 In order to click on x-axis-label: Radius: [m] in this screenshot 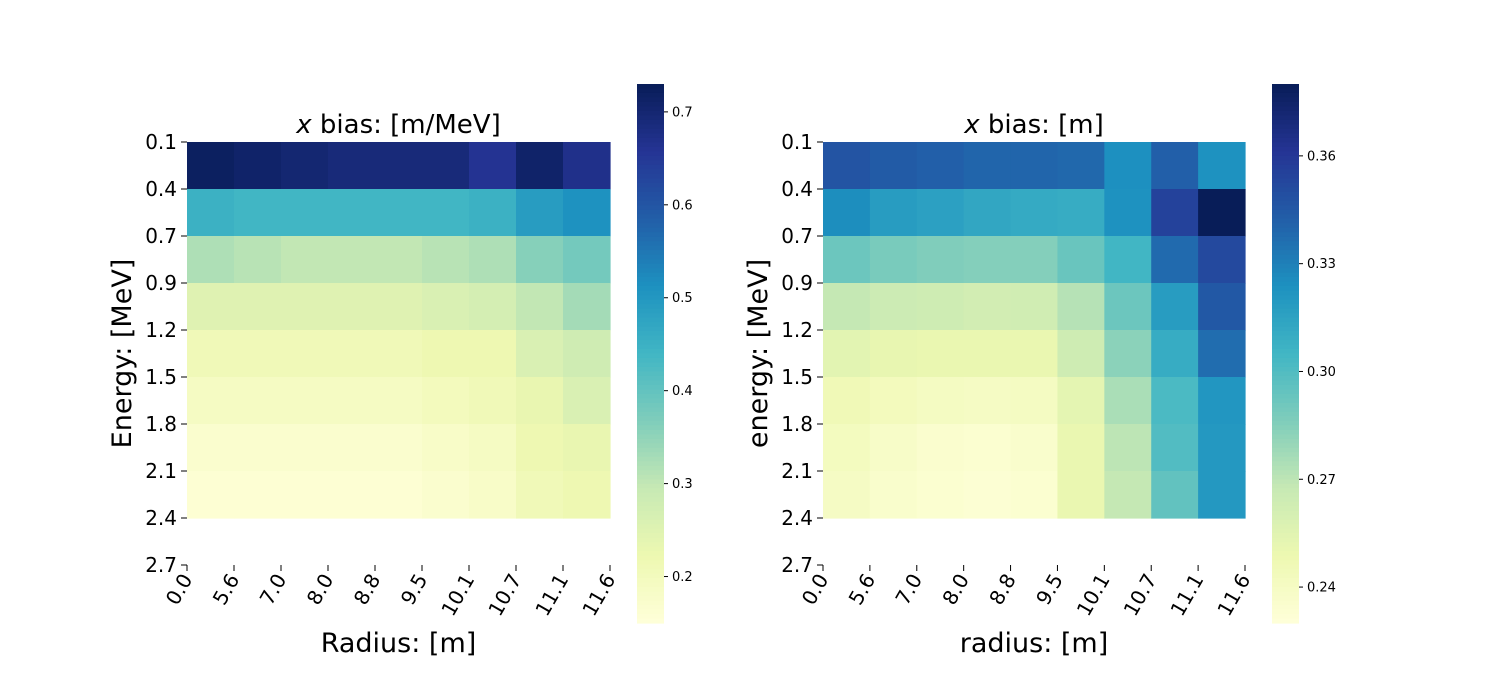, I will do `click(399, 643)`.